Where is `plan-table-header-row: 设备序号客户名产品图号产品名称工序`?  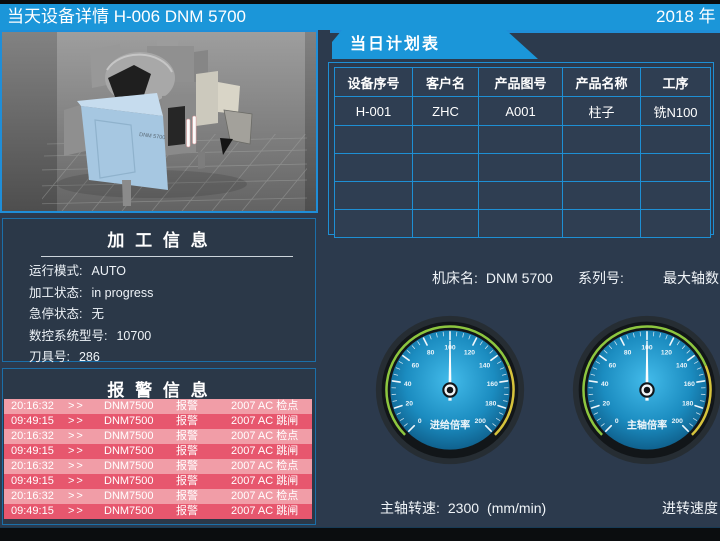 plan-table-header-row: 设备序号客户名产品图号产品名称工序 is located at coordinates (523, 82).